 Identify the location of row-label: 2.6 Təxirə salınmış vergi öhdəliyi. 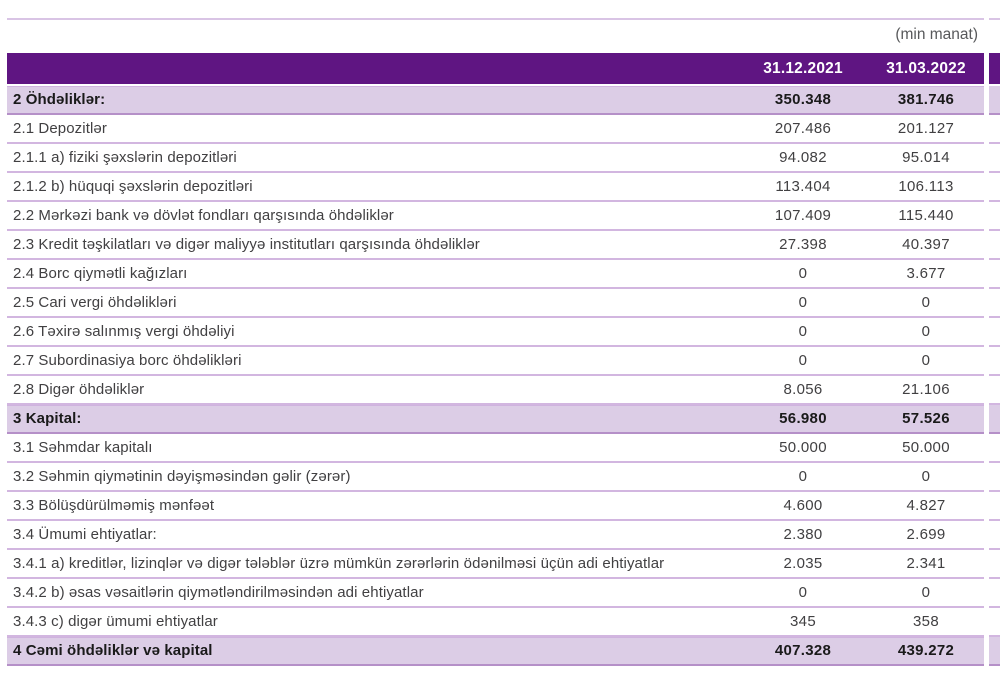
(124, 331).